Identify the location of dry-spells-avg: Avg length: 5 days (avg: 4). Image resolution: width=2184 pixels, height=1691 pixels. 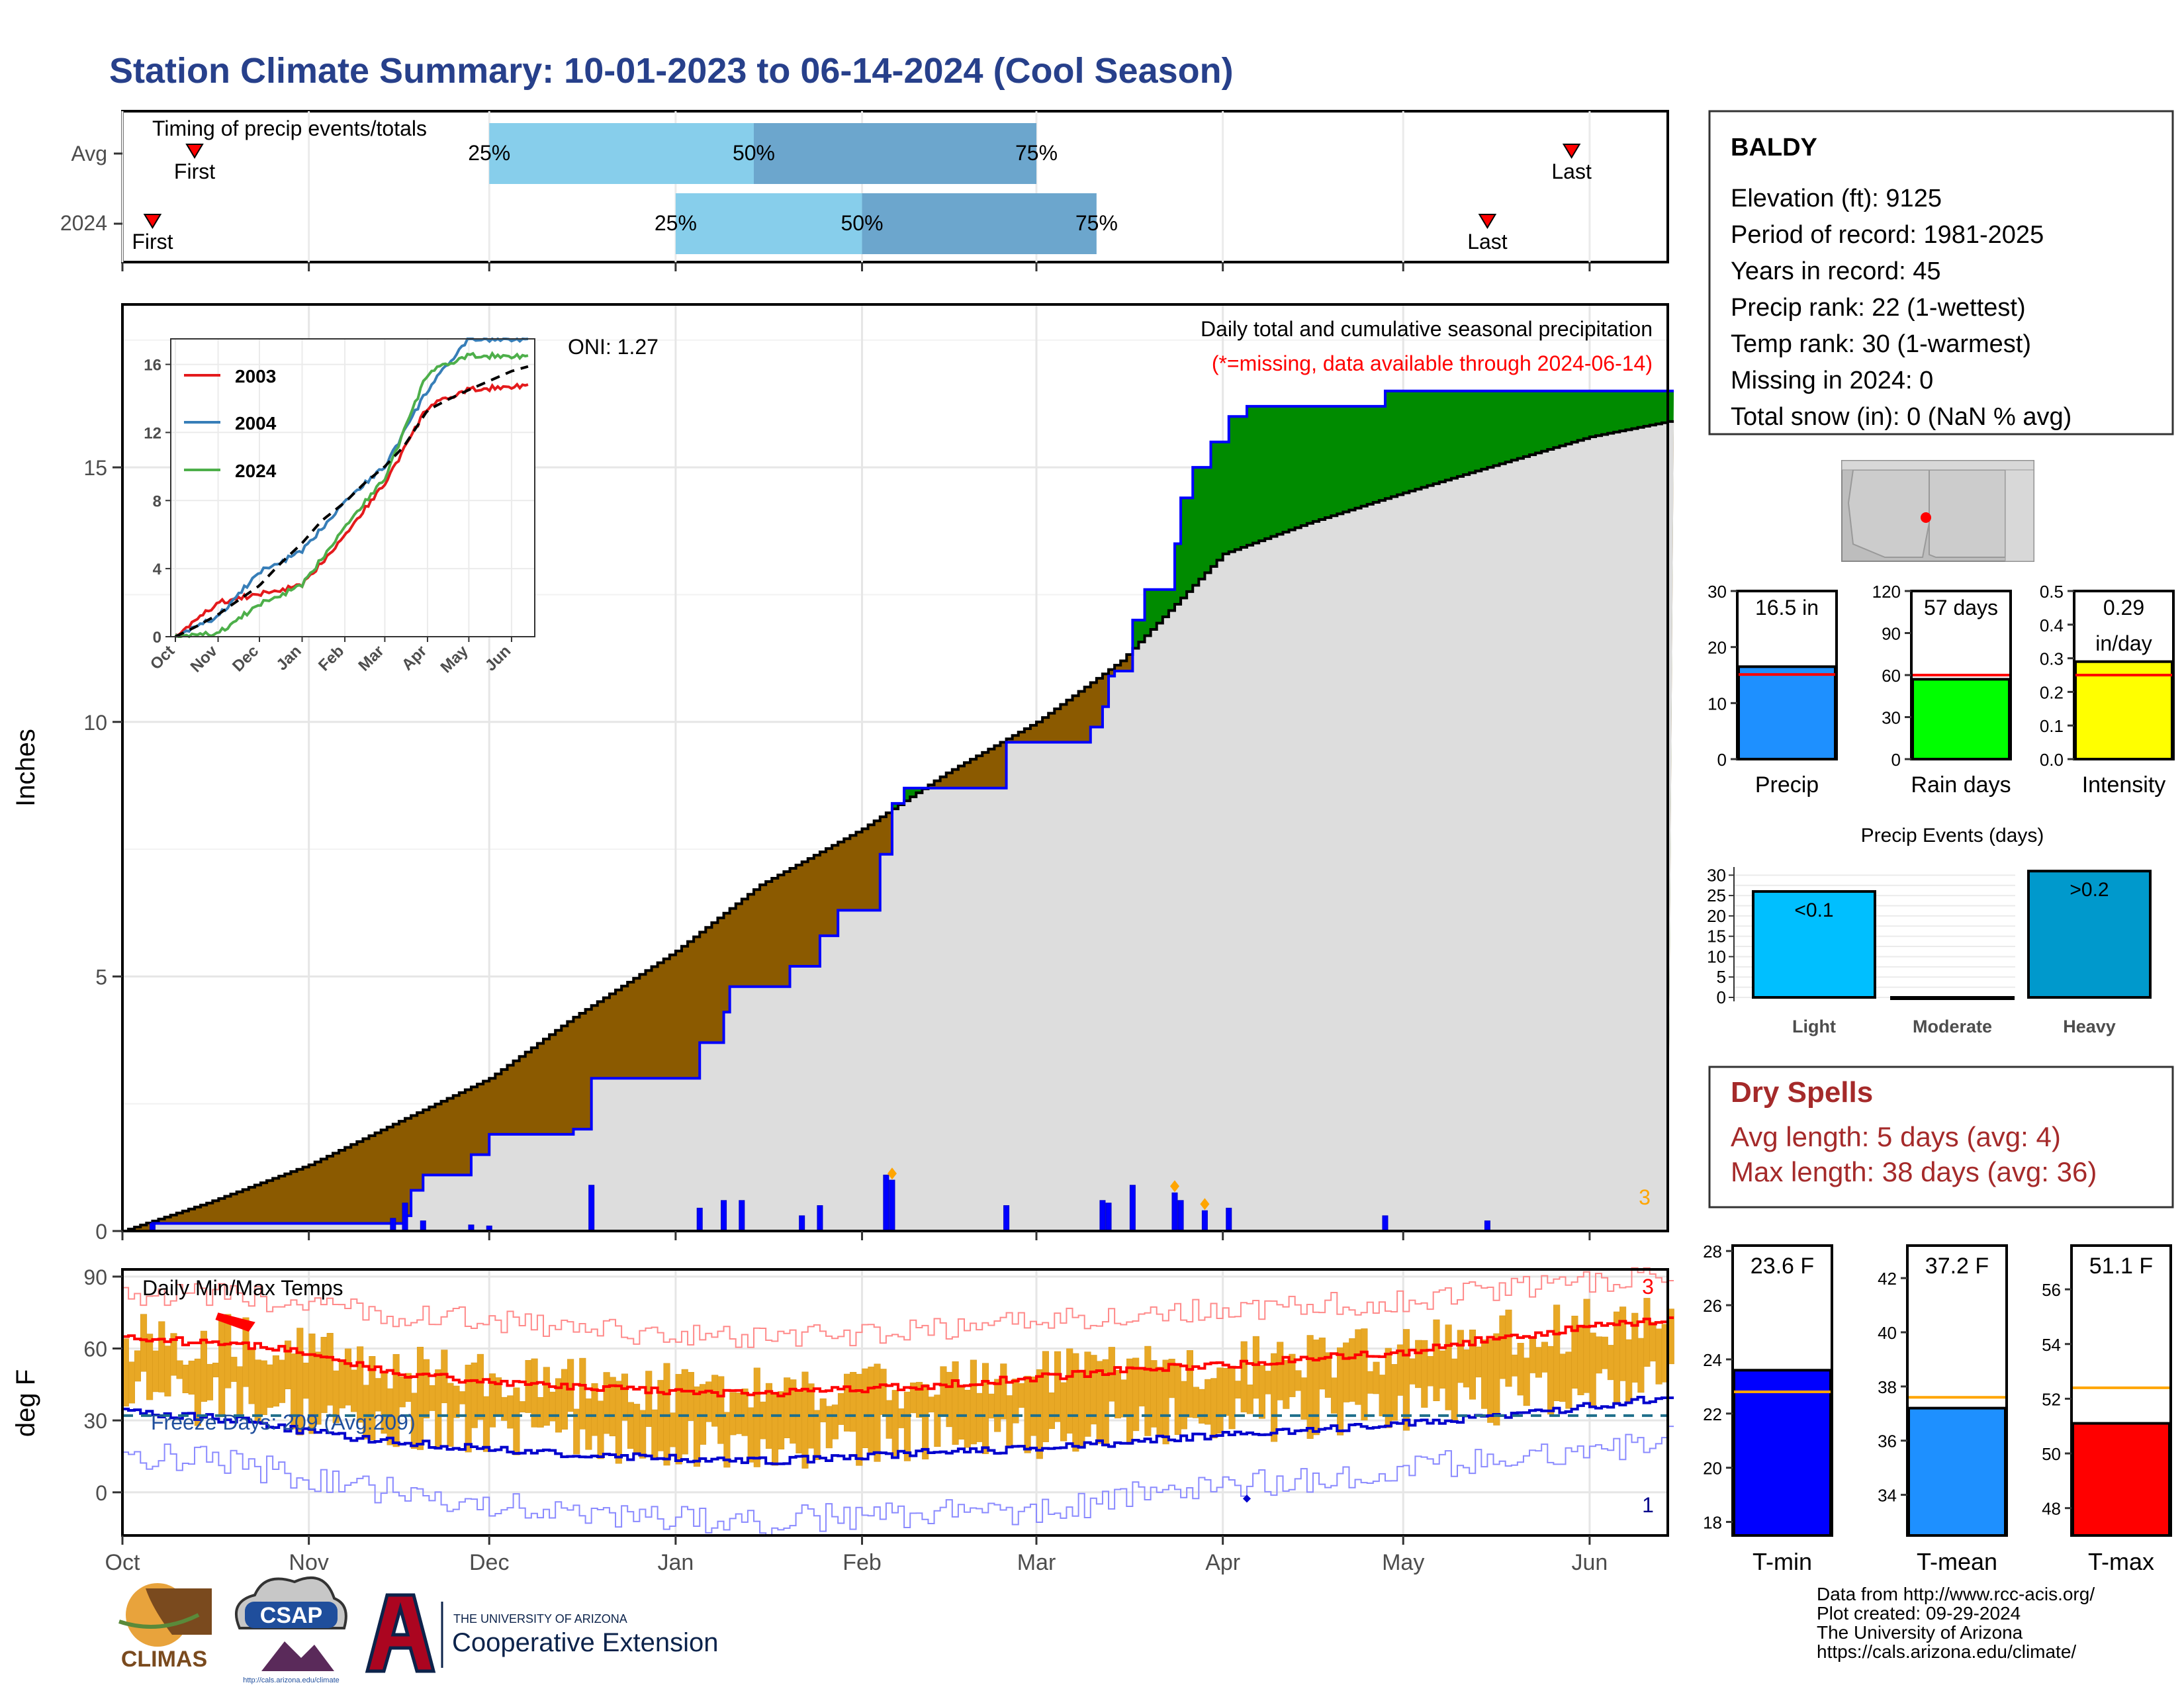
(1896, 1136).